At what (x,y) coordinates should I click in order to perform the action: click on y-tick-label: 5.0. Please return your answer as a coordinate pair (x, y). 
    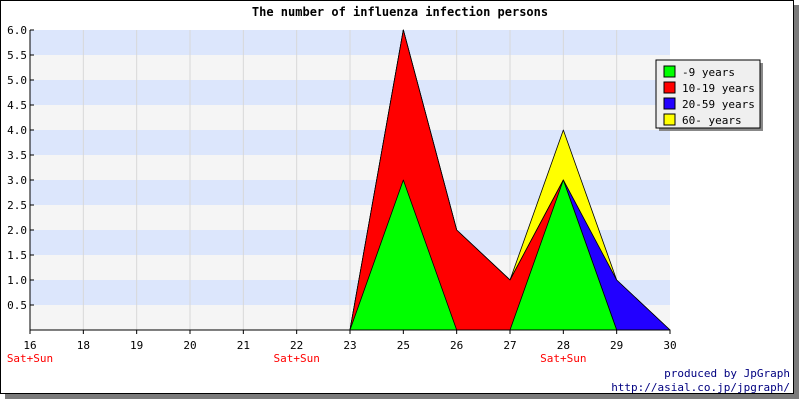
    Looking at the image, I should click on (17, 80).